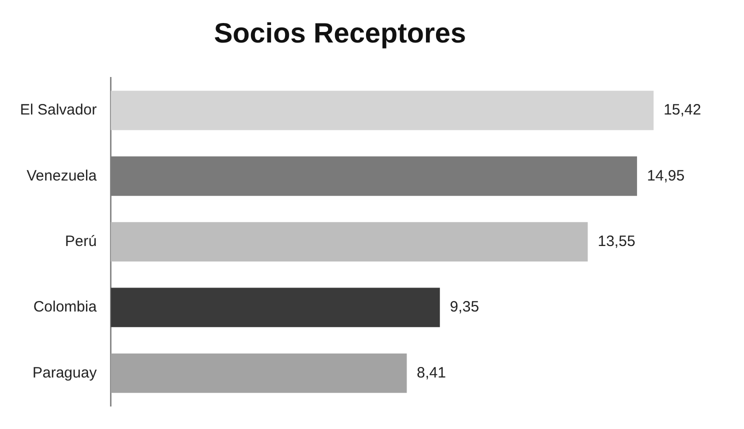 This screenshot has height=429, width=744. Describe the element at coordinates (666, 175) in the screenshot. I see `data-label: 14,95` at that location.